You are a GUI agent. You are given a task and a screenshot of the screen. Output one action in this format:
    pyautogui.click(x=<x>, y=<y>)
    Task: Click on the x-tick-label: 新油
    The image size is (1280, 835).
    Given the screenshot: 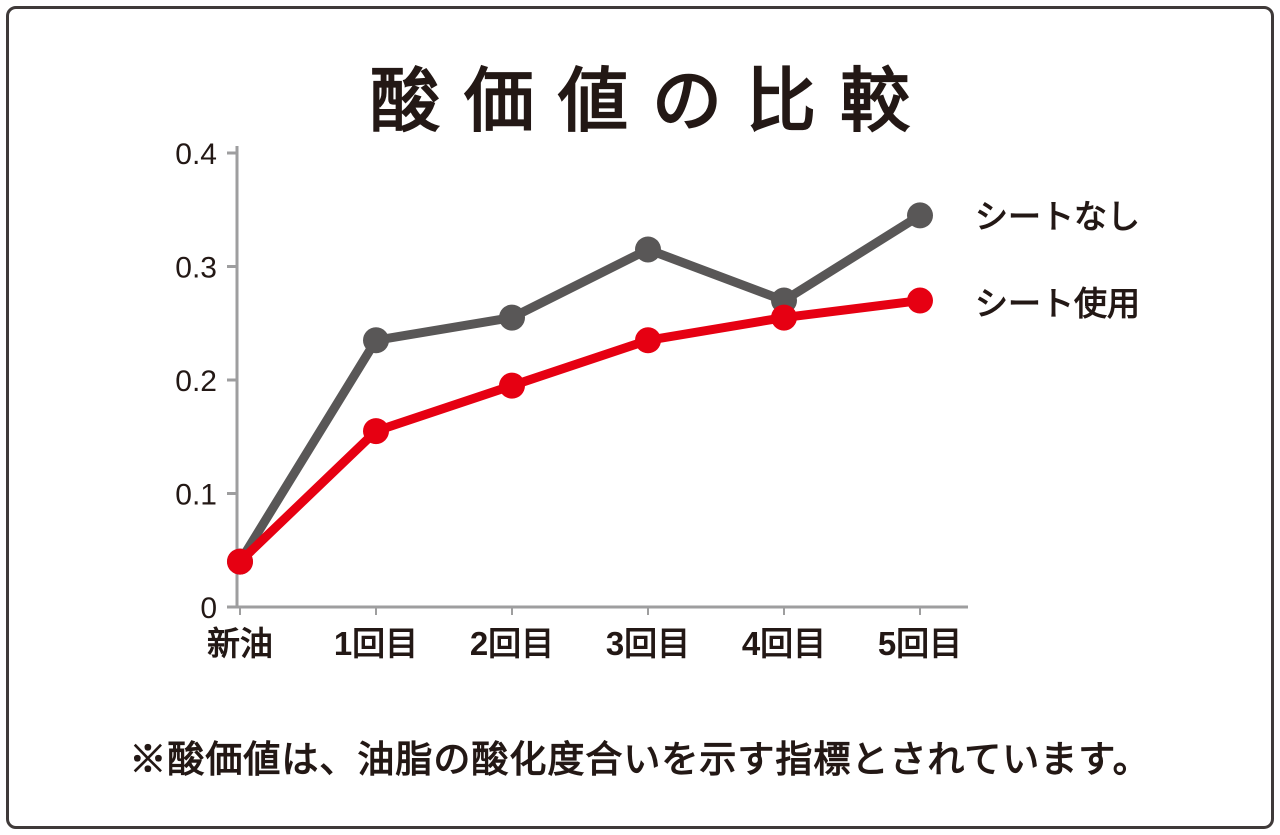 What is the action you would take?
    pyautogui.click(x=240, y=643)
    